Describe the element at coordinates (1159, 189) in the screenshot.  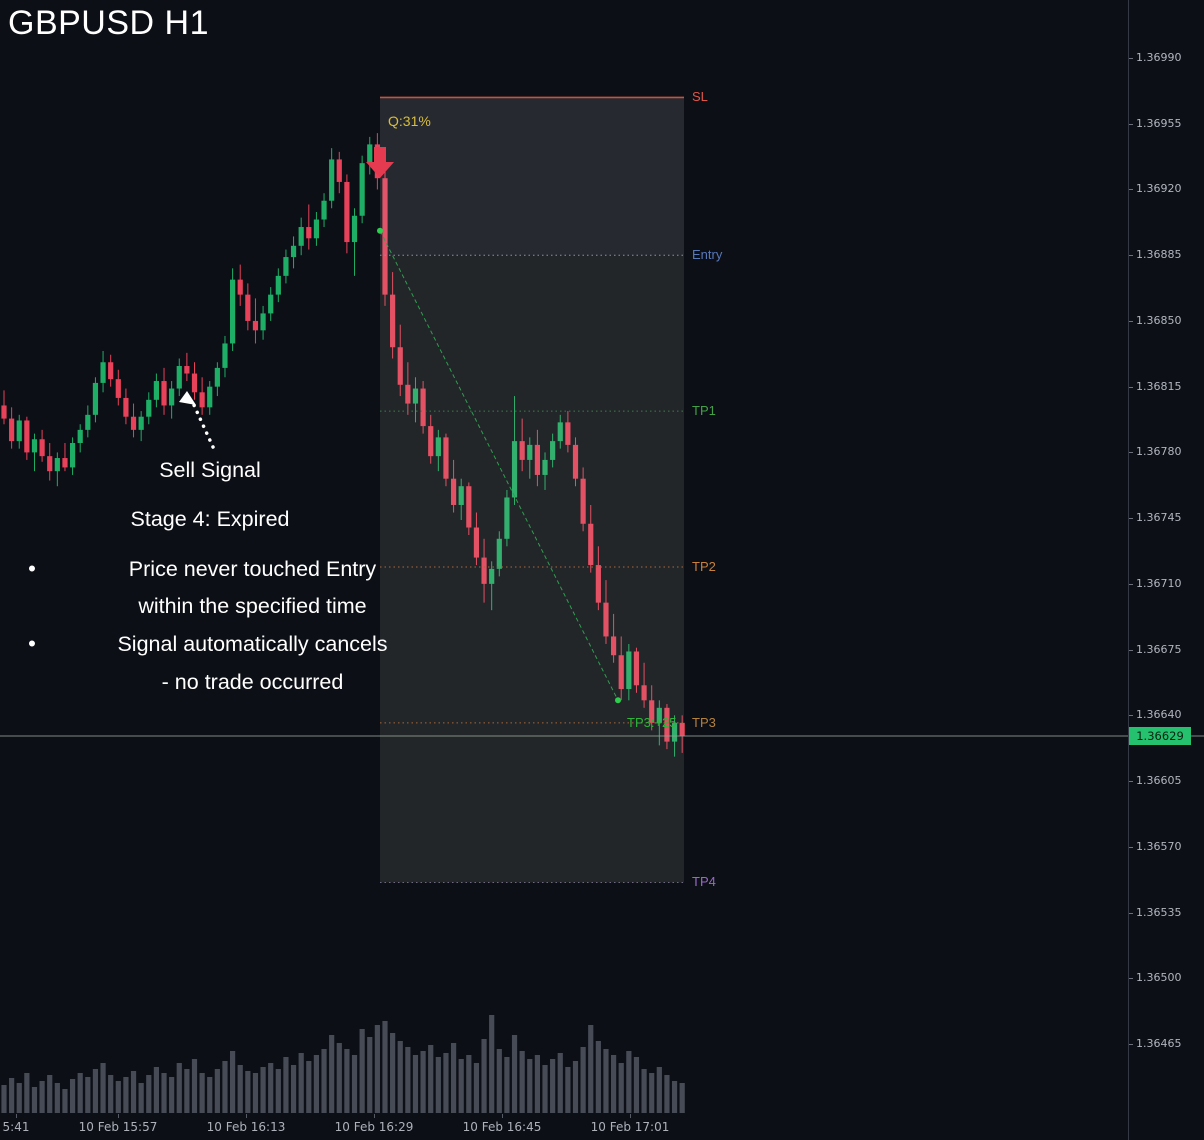
I see `price-tick-label: 1.36920` at that location.